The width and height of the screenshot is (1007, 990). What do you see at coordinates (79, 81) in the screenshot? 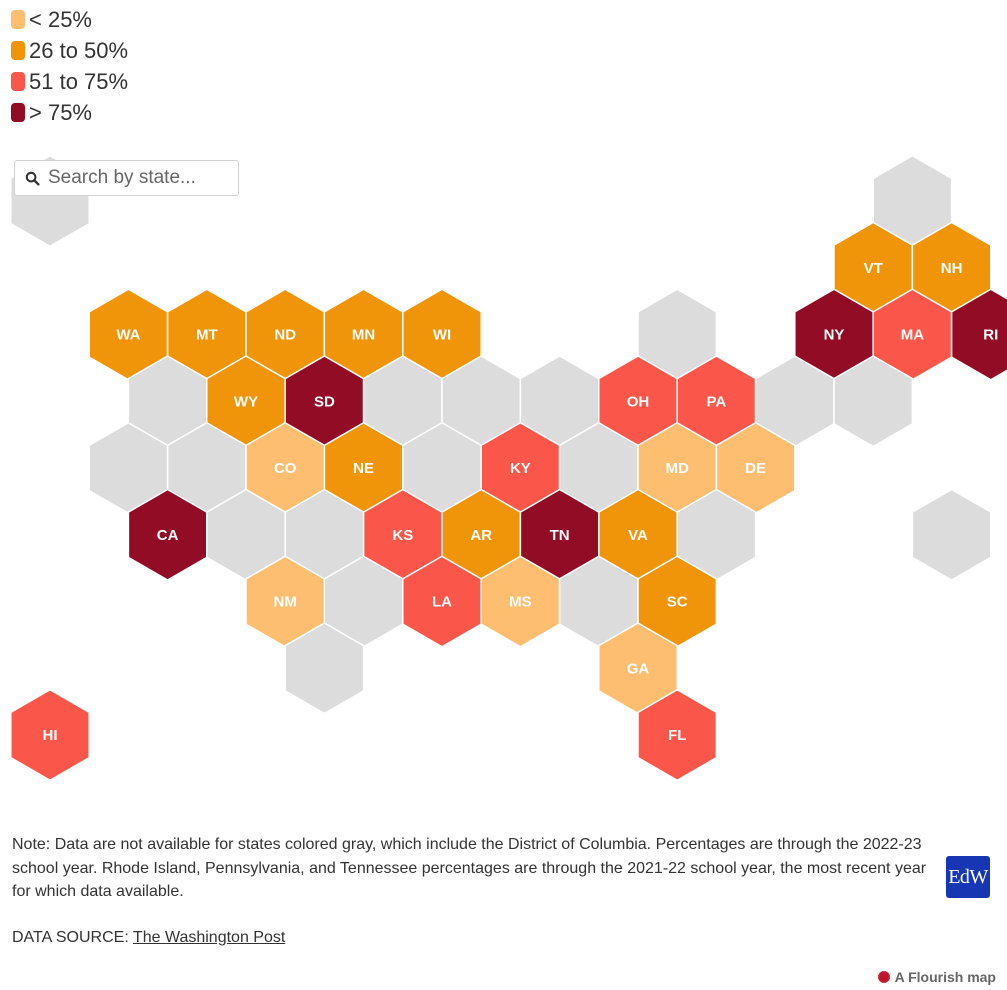
I see `legend-label: 51 to 75%` at bounding box center [79, 81].